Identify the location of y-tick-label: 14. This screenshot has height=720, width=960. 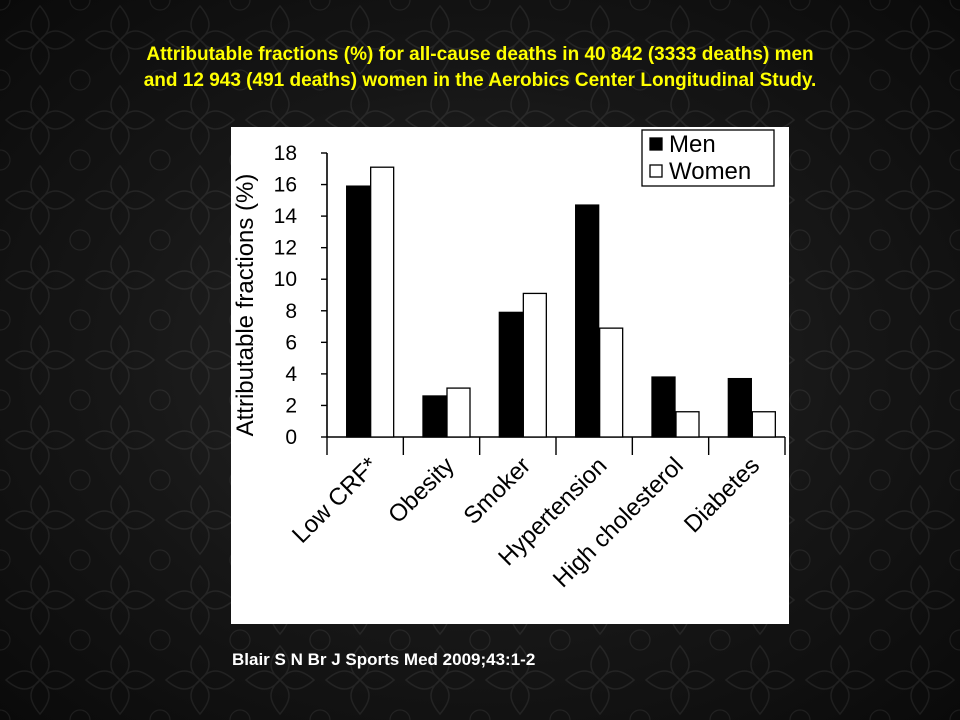
(286, 216).